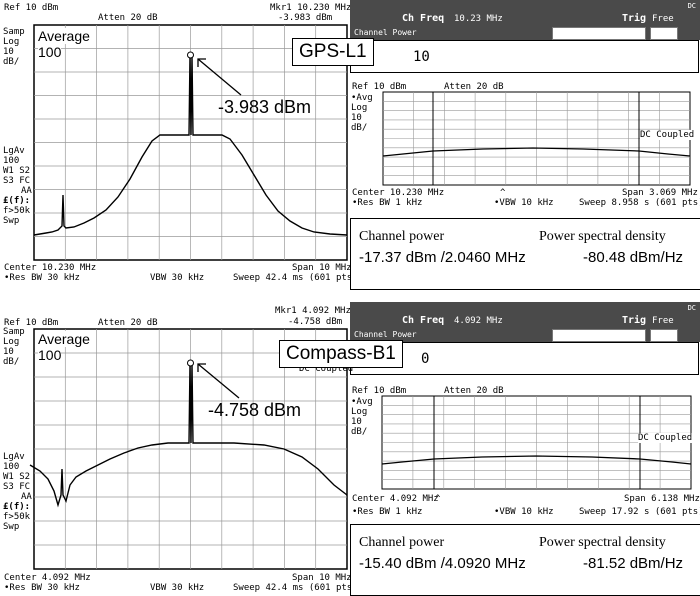 This screenshot has height=596, width=700. I want to click on marker-frequency: Mkr1 4.092 MHz, so click(313, 311).